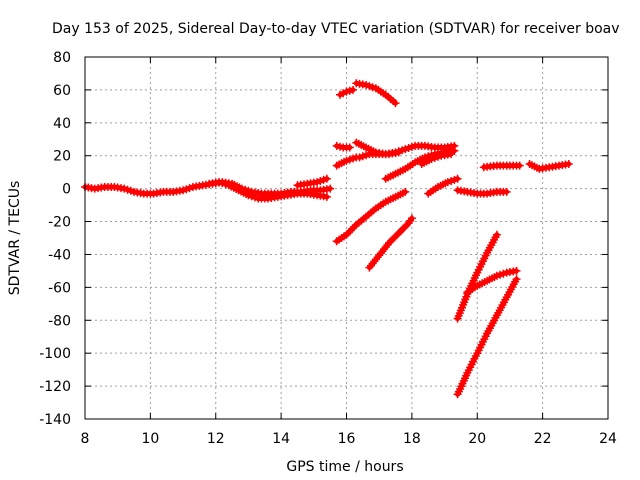  I want to click on x-tick-label: 14, so click(281, 439).